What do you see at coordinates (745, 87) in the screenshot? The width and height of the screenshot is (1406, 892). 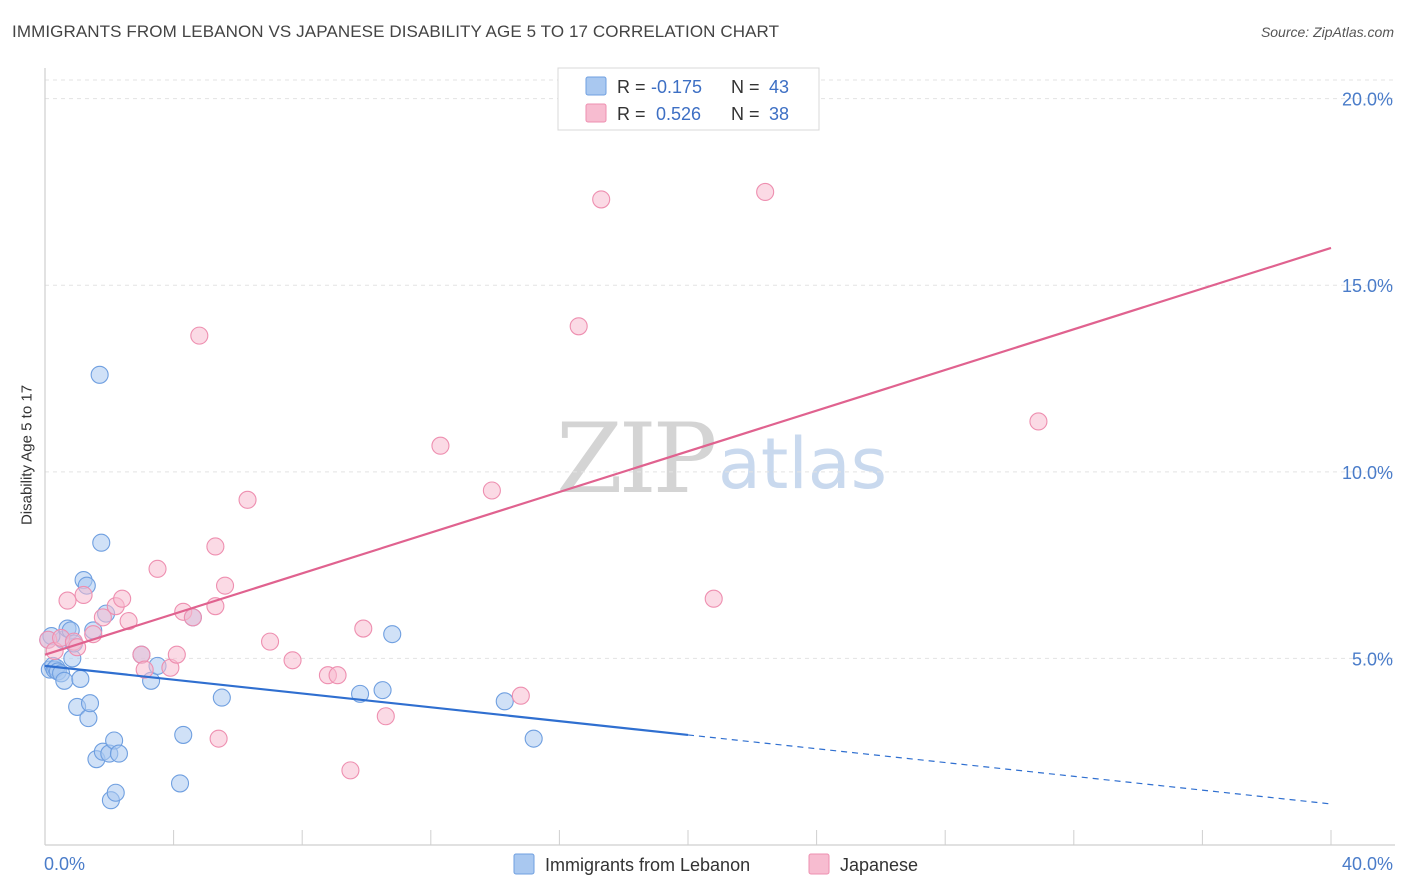 I see `legend-n-label-lebanon: N =` at bounding box center [745, 87].